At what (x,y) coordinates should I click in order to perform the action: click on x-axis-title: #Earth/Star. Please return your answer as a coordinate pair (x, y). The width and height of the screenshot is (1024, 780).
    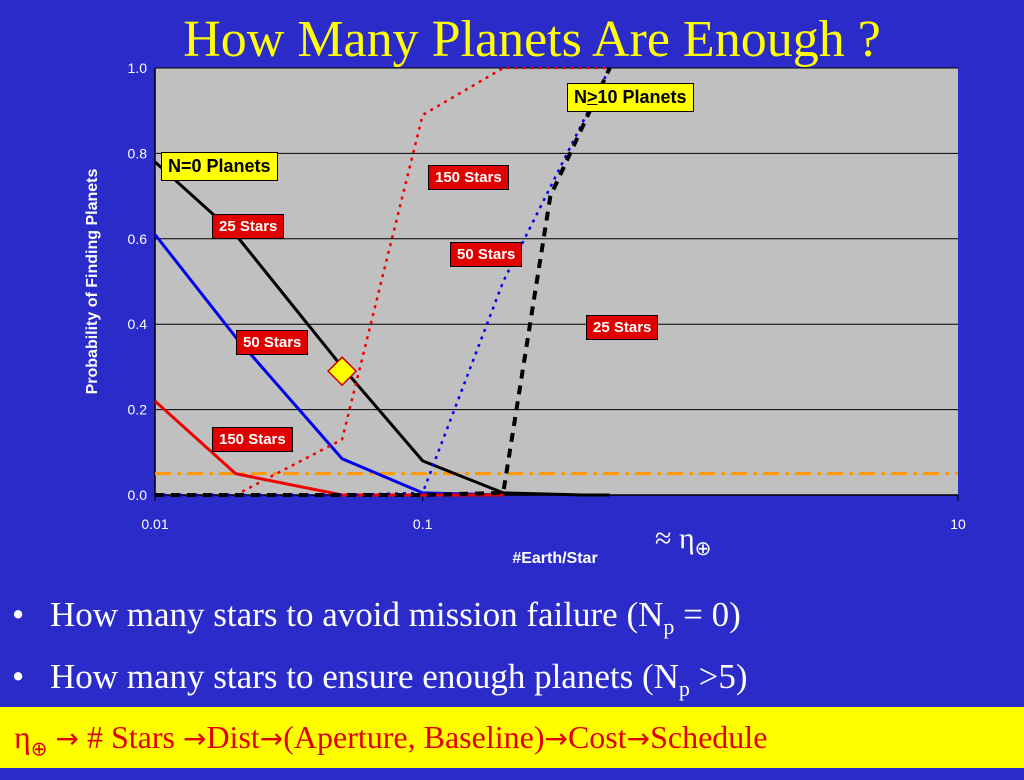
    Looking at the image, I should click on (554, 558).